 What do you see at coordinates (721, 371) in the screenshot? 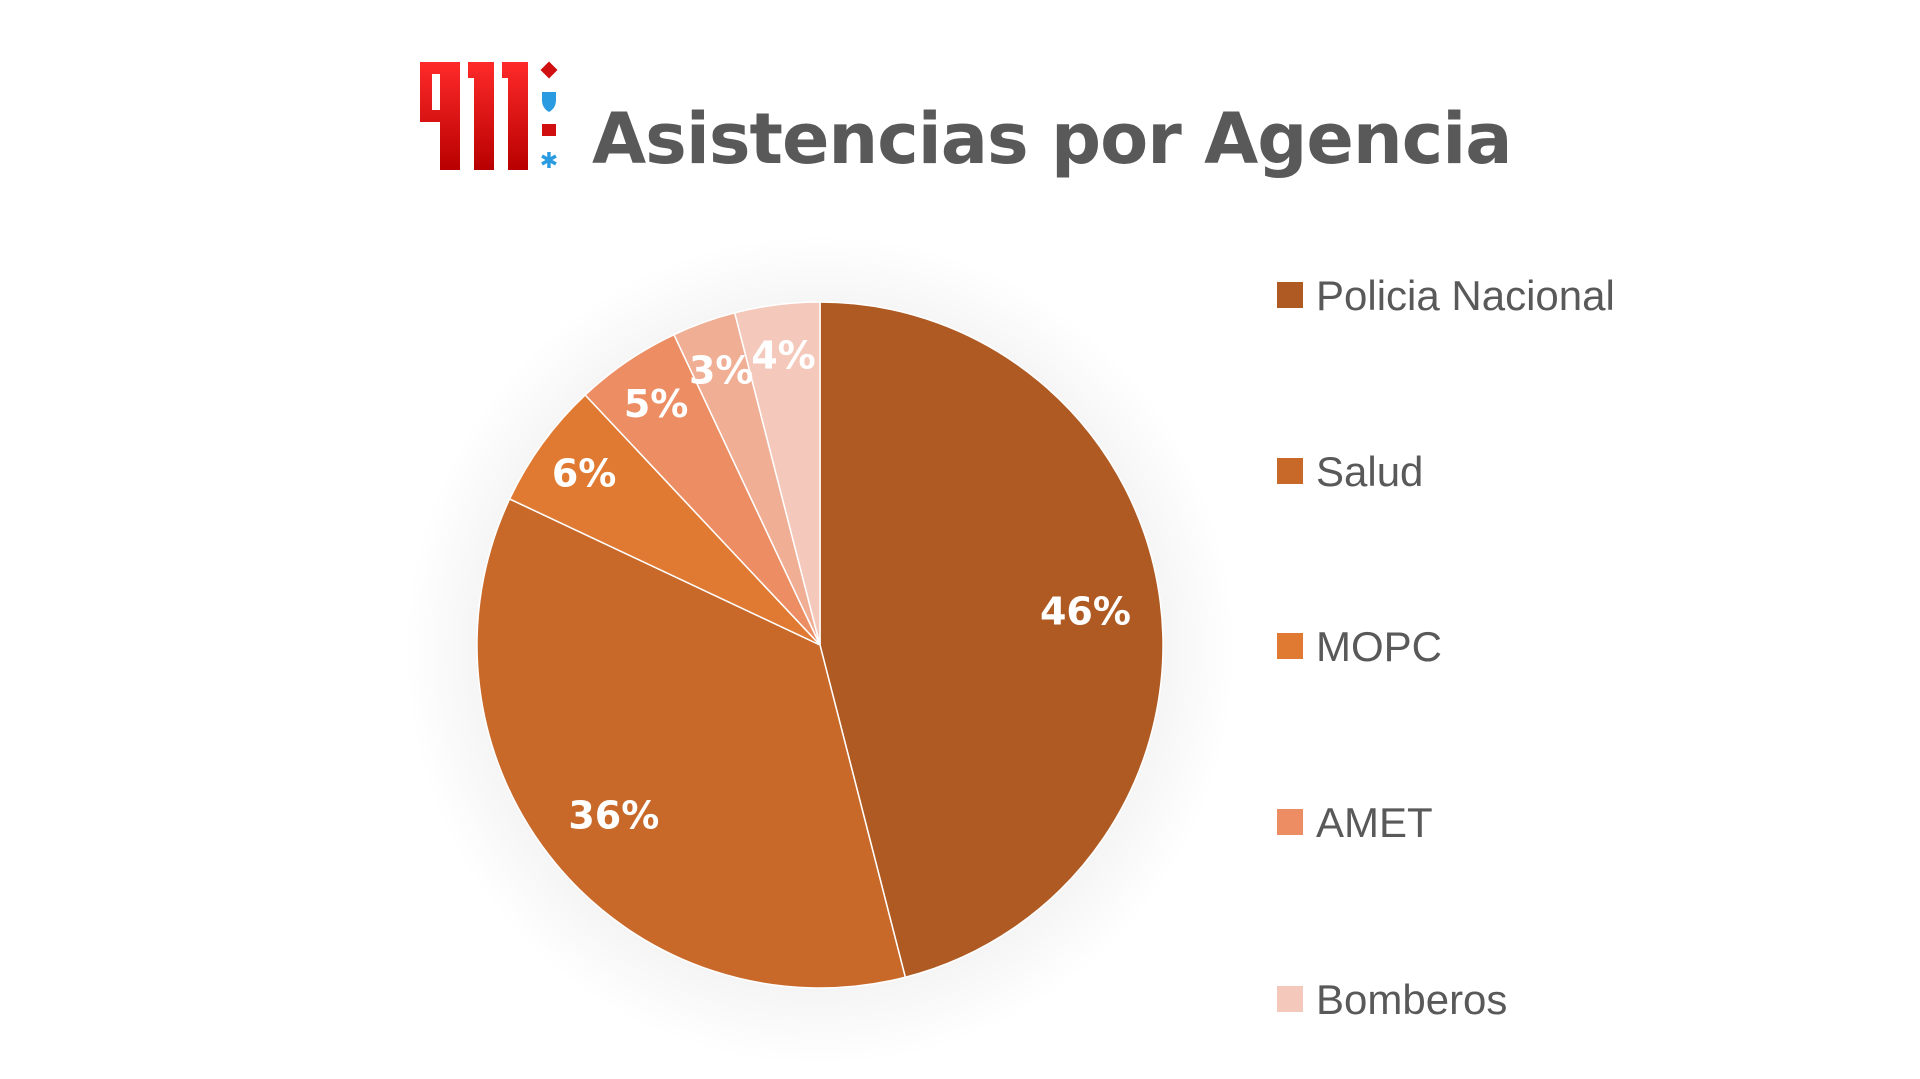
I see `data-label-unlabeled: 3%` at bounding box center [721, 371].